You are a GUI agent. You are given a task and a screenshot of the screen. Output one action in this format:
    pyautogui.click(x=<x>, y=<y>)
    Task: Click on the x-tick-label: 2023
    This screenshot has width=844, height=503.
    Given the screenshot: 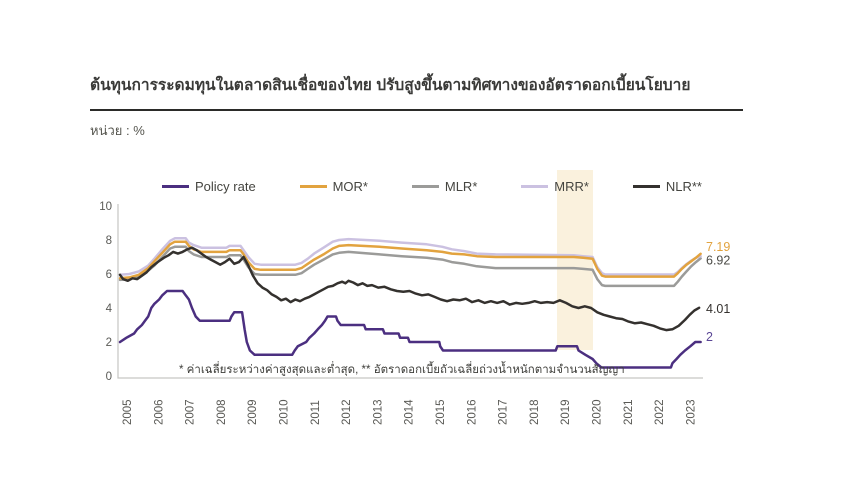 What is the action you would take?
    pyautogui.click(x=691, y=412)
    